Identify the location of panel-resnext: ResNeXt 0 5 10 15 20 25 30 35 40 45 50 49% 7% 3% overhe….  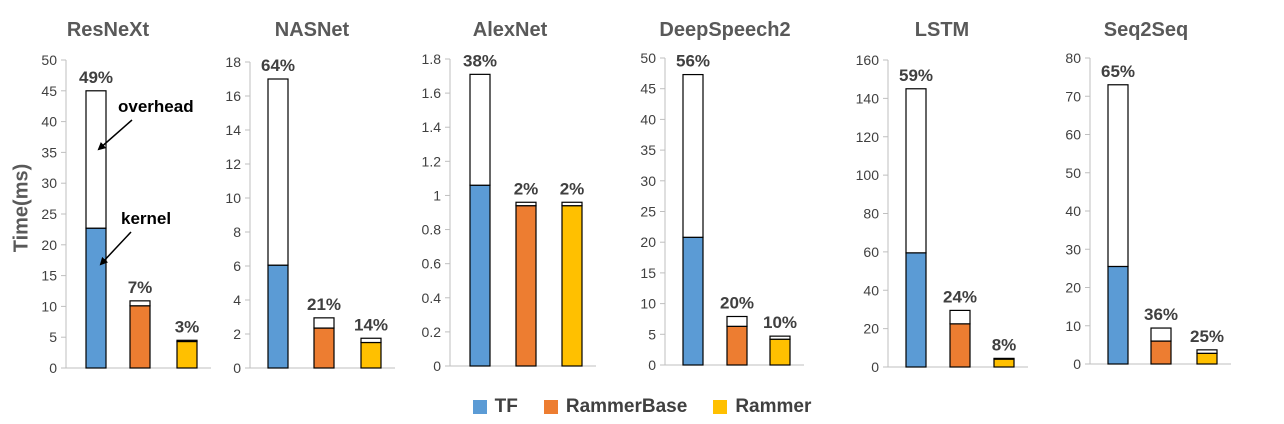
(126, 197).